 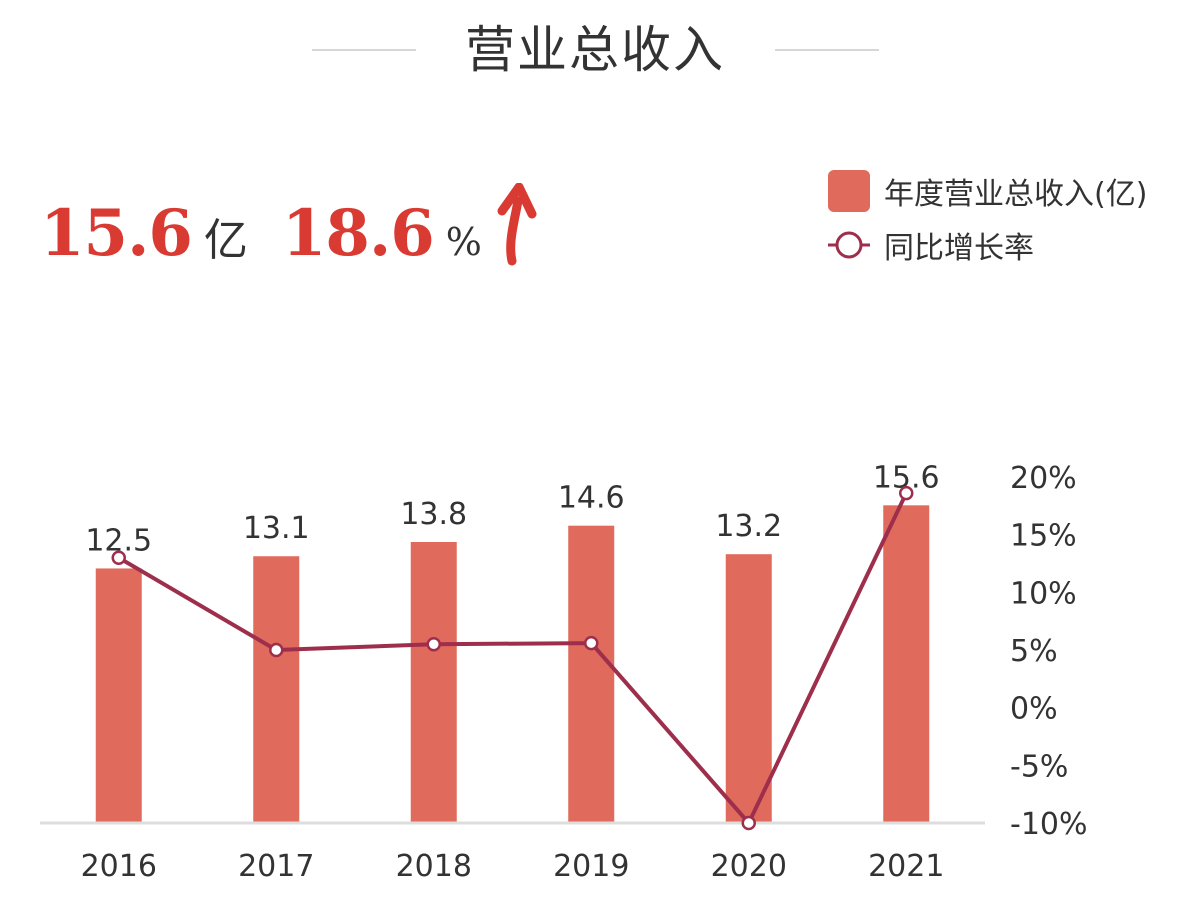 What do you see at coordinates (1016, 194) in the screenshot?
I see `legend-label-revenue: 年度营业总收入(亿)` at bounding box center [1016, 194].